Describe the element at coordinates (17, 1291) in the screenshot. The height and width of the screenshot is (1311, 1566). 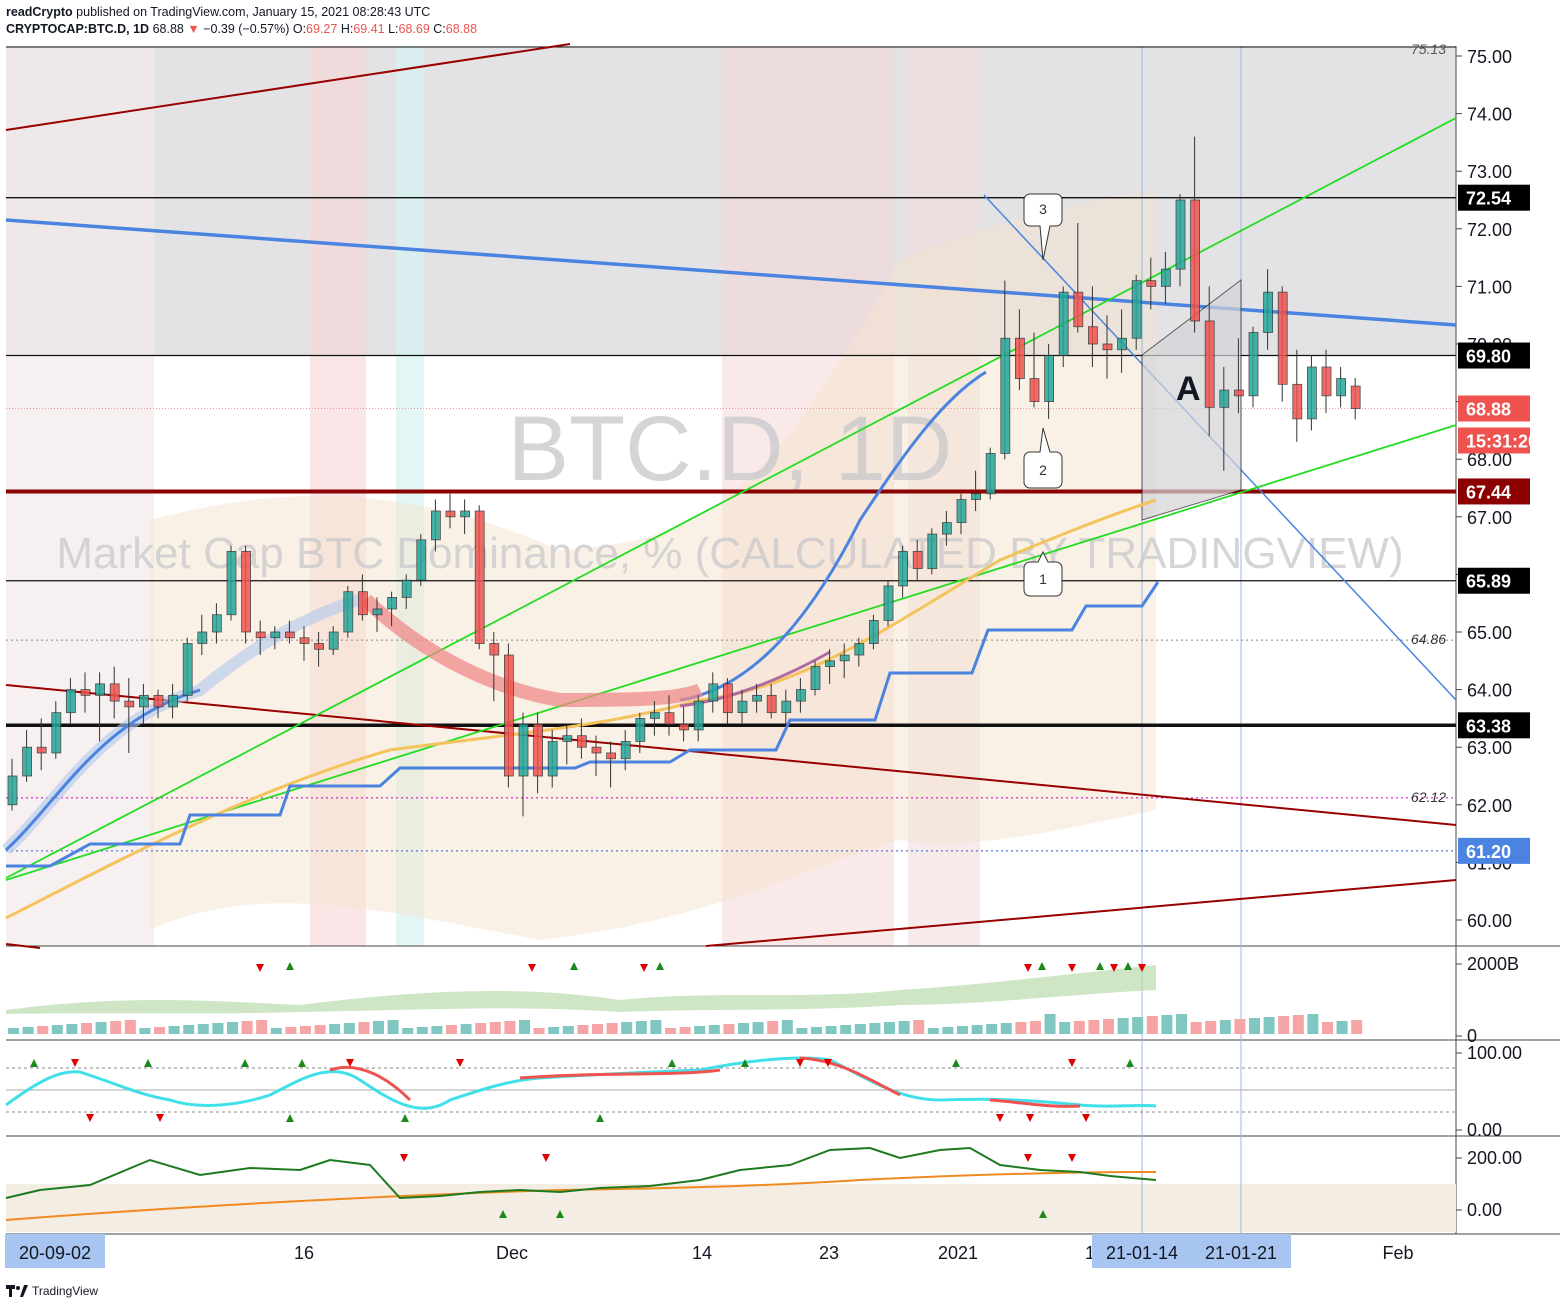
I see `tradingview-logo-icon` at that location.